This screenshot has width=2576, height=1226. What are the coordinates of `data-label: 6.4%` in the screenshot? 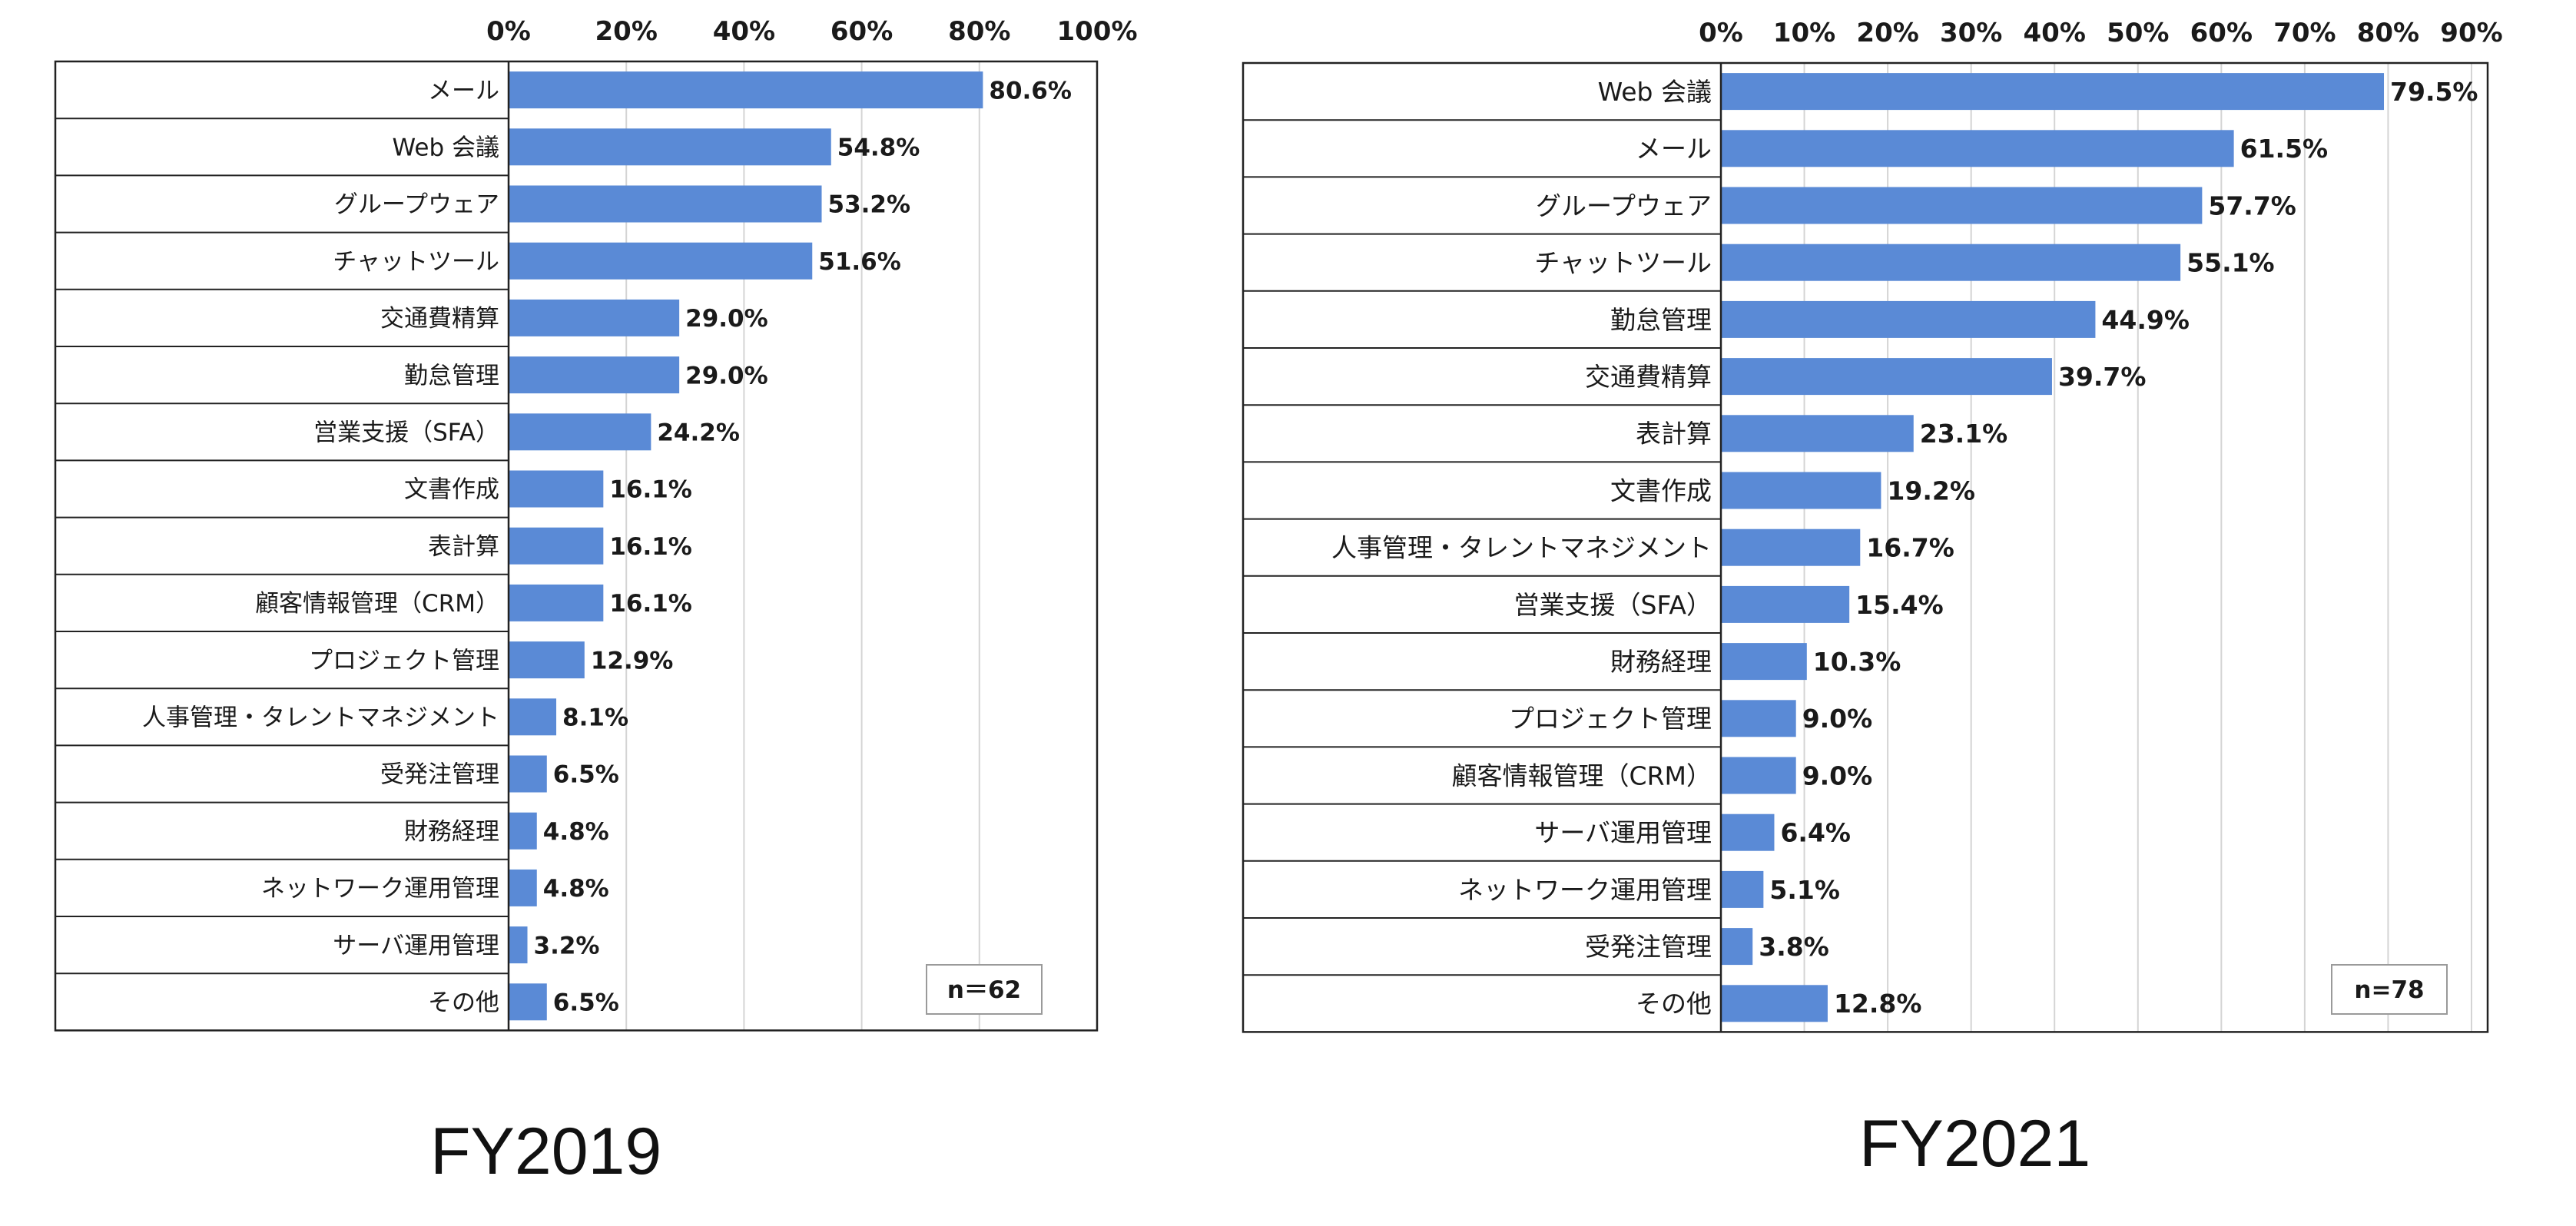 It's located at (1815, 833).